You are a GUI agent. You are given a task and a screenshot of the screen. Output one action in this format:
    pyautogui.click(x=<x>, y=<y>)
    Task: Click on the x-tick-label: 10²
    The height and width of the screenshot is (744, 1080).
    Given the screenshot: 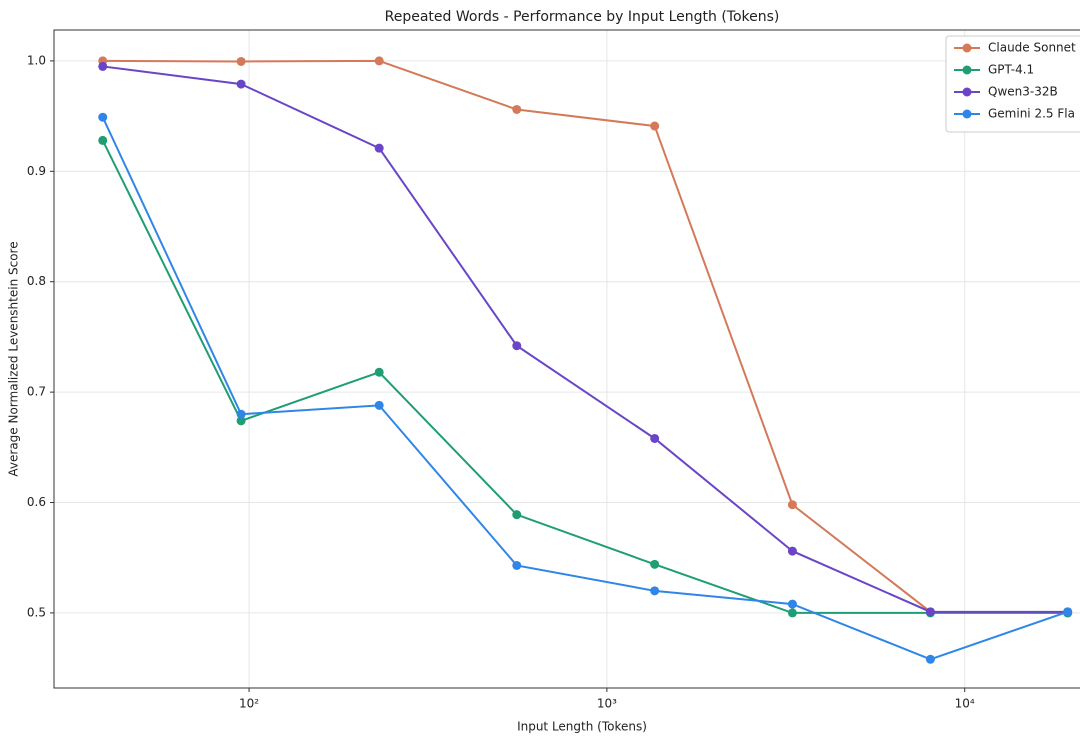 What is the action you would take?
    pyautogui.click(x=249, y=704)
    